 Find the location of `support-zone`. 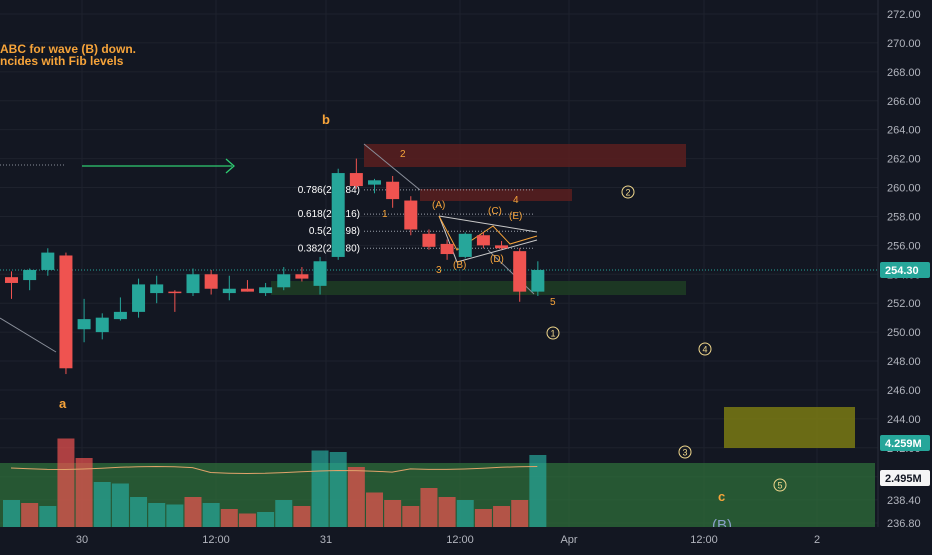

support-zone is located at coordinates (478, 288).